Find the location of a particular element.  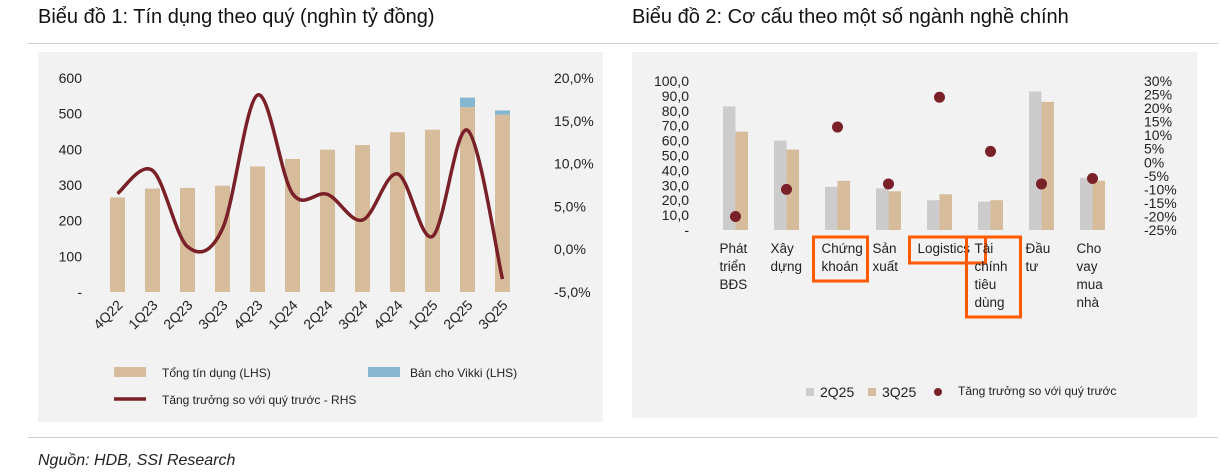

title-divider is located at coordinates (623, 43).